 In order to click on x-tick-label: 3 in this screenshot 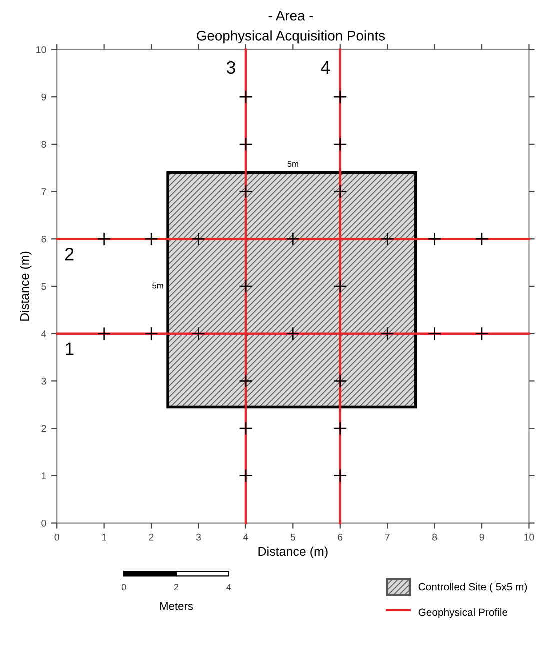, I will do `click(199, 537)`.